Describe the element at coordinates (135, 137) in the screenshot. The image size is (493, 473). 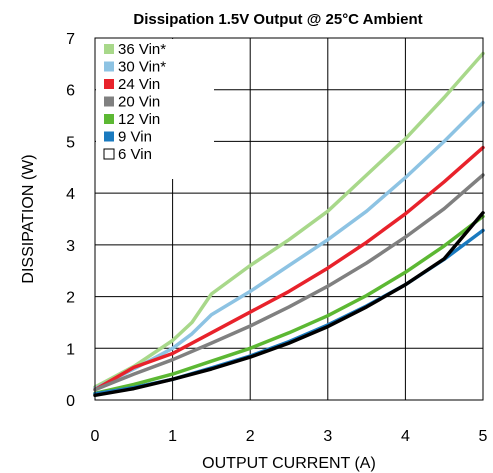
I see `legend-label: 9 Vin` at that location.